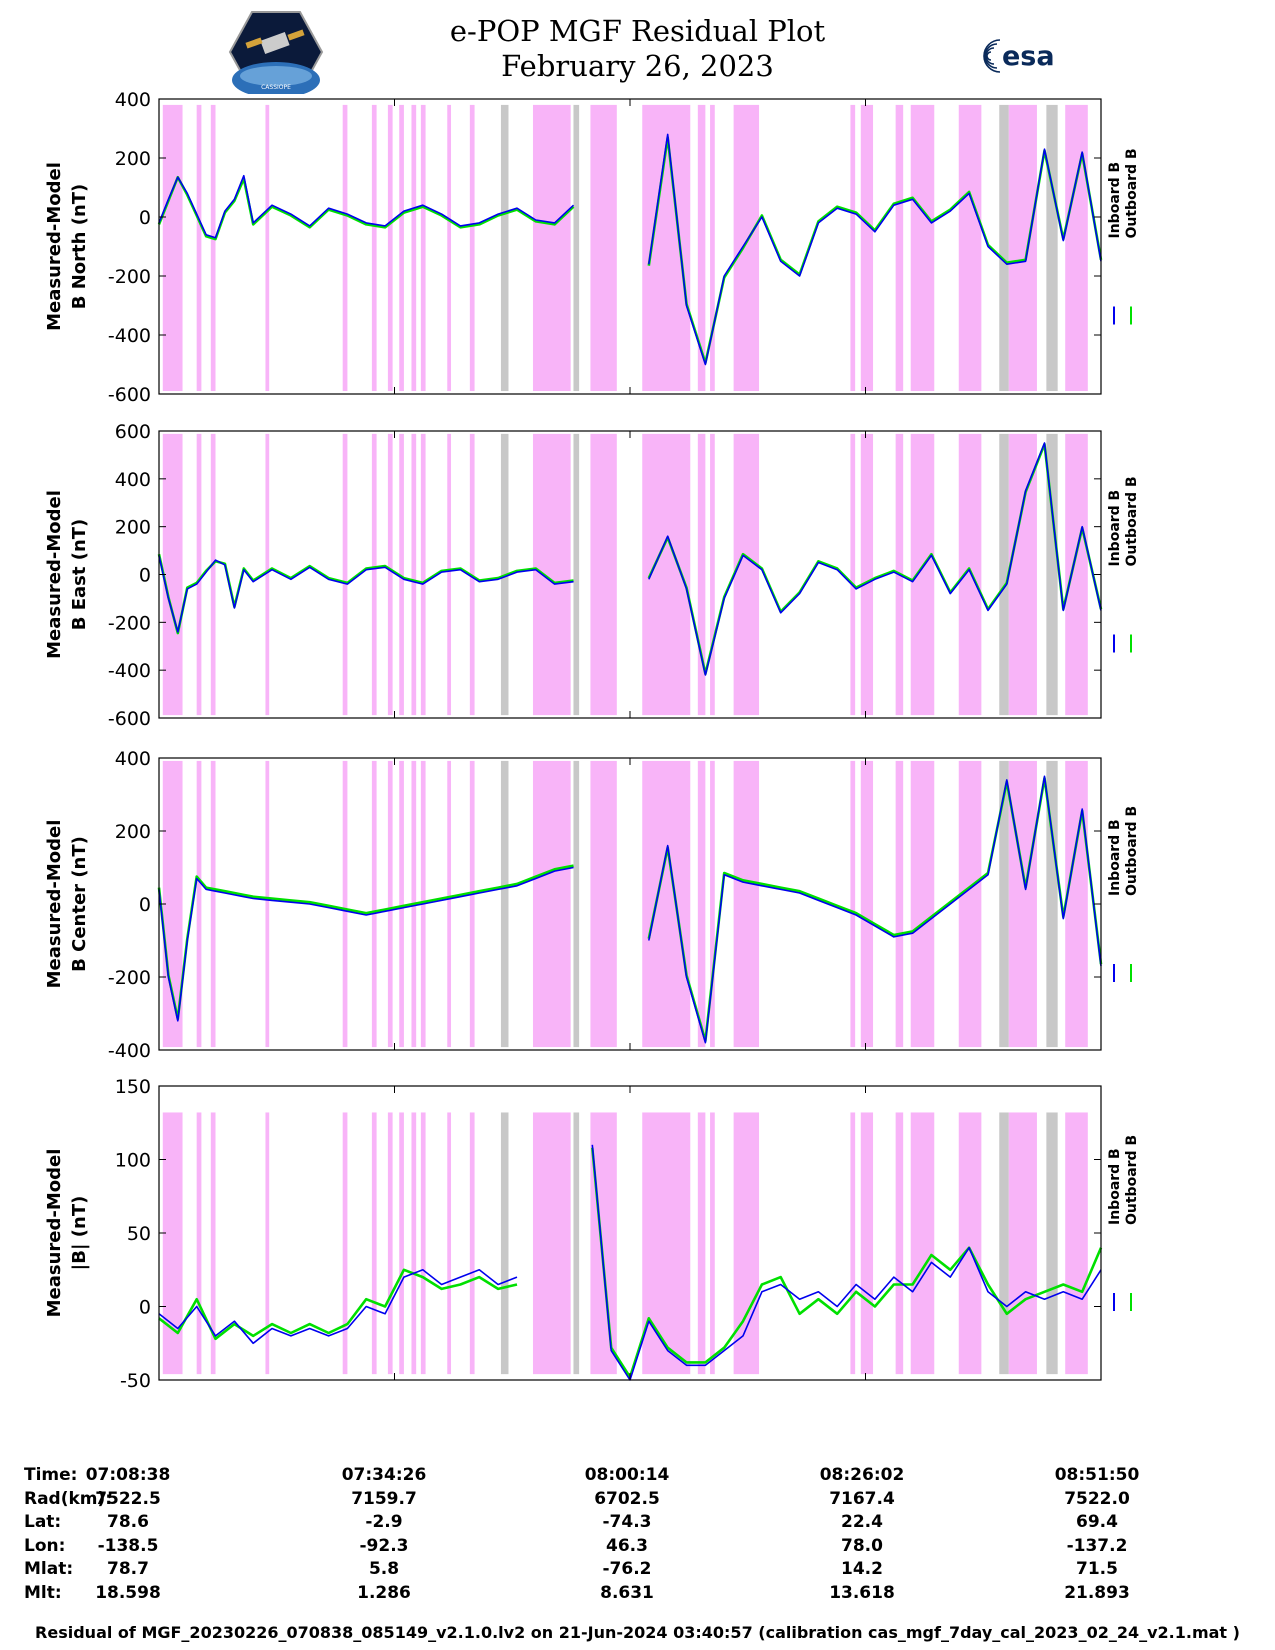 This screenshot has width=1275, height=1650. Describe the element at coordinates (128, 1545) in the screenshot. I see `info-value: -138.5` at that location.